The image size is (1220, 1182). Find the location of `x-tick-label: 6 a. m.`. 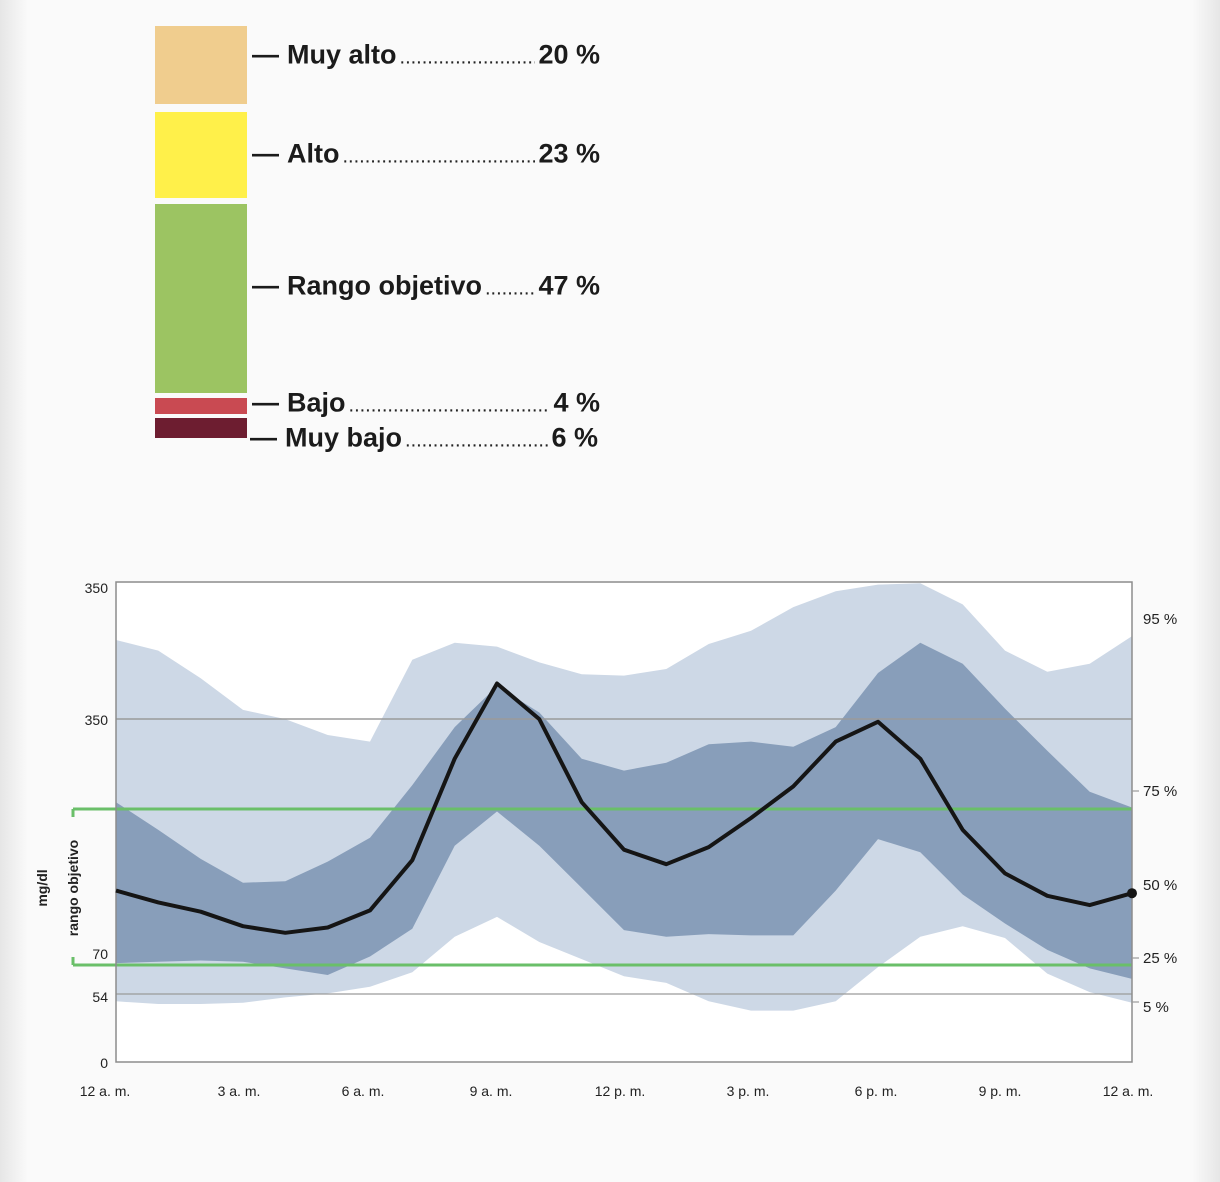

x-tick-label: 6 a. m. is located at coordinates (363, 1091).